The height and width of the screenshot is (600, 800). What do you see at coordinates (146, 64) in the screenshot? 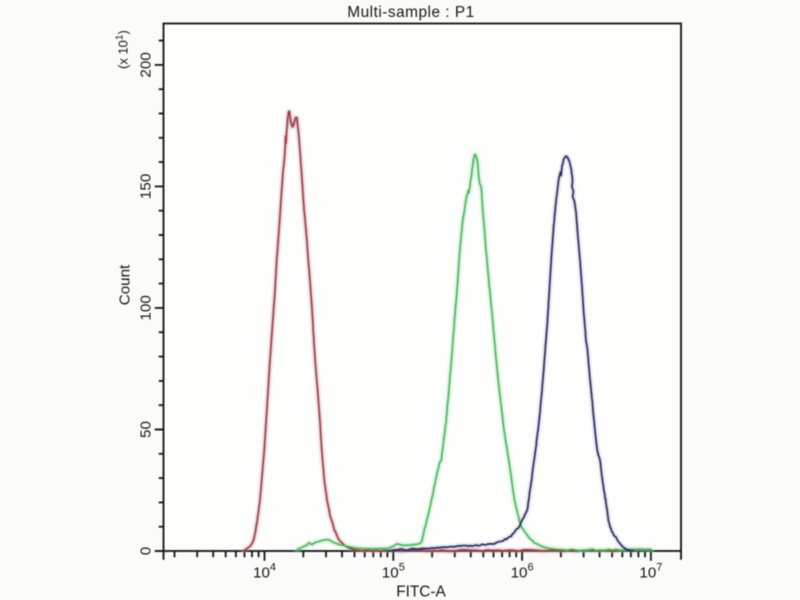
I see `svg-text: 200` at bounding box center [146, 64].